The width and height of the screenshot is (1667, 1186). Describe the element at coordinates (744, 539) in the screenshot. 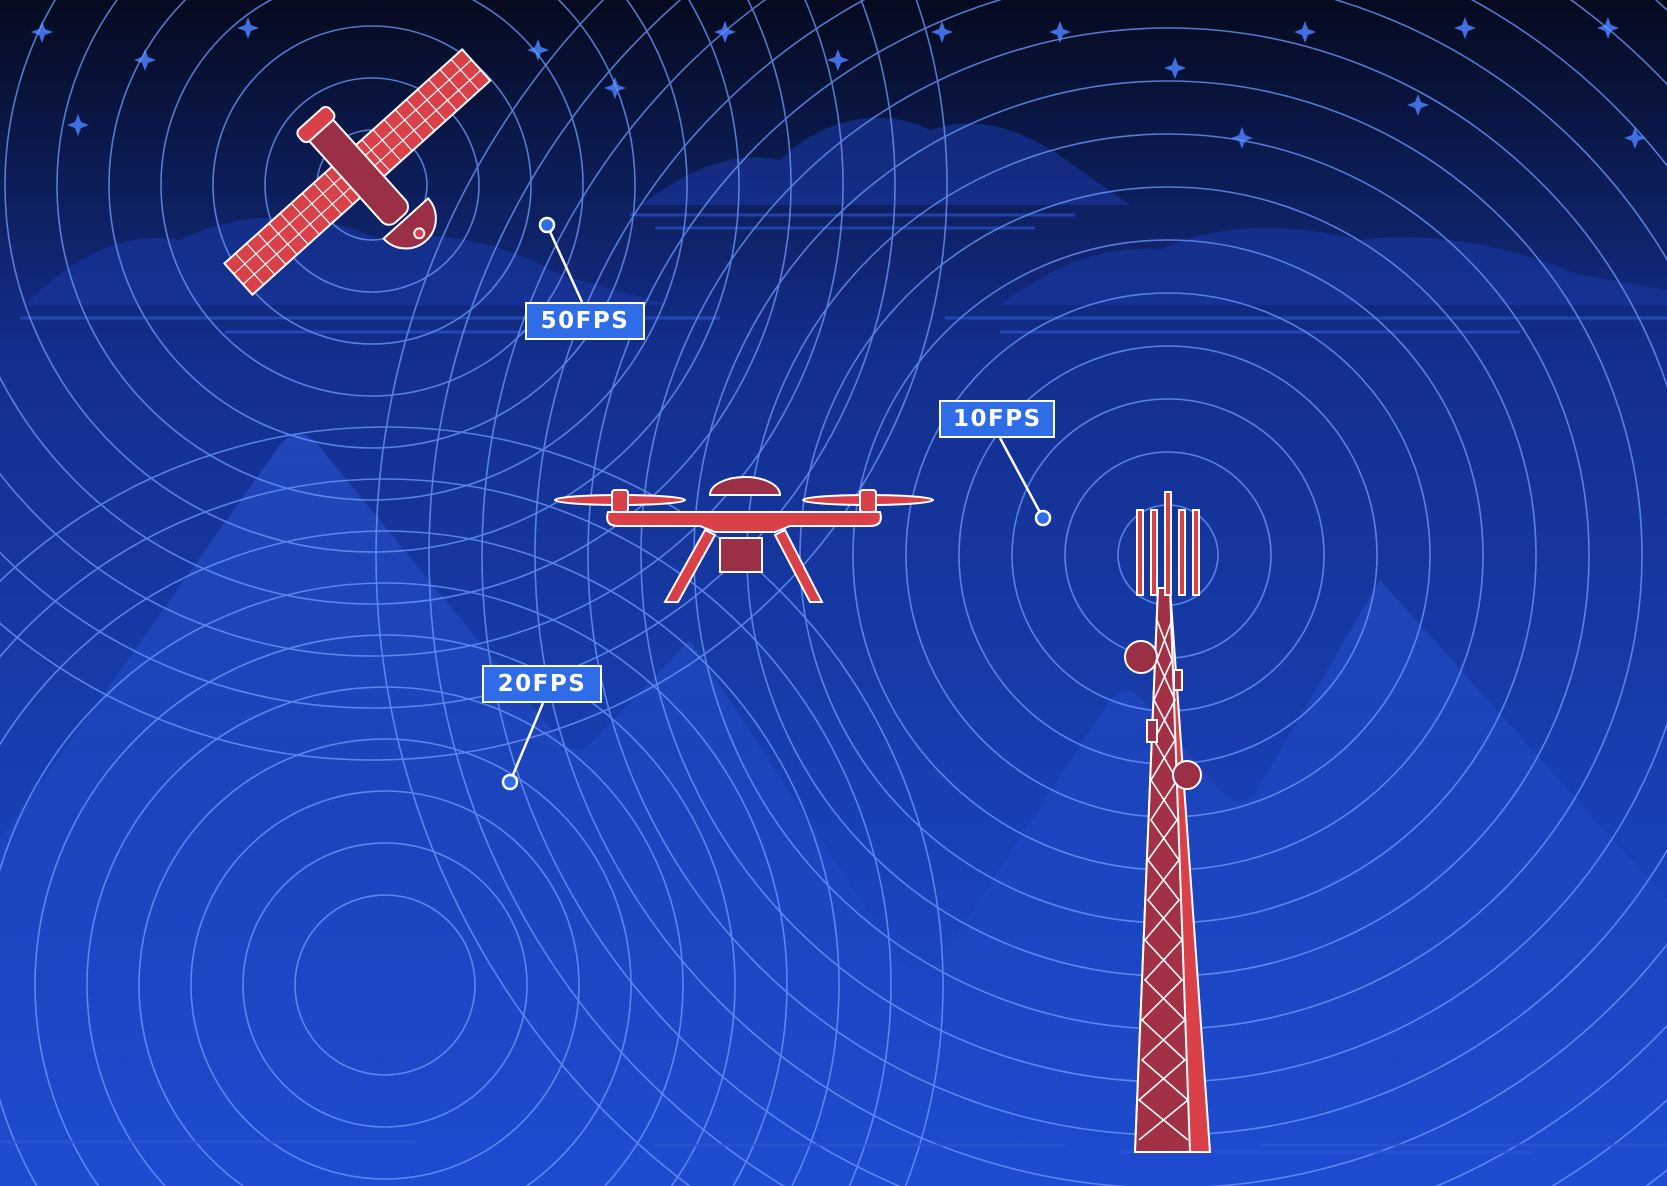

I see `drone-icon` at that location.